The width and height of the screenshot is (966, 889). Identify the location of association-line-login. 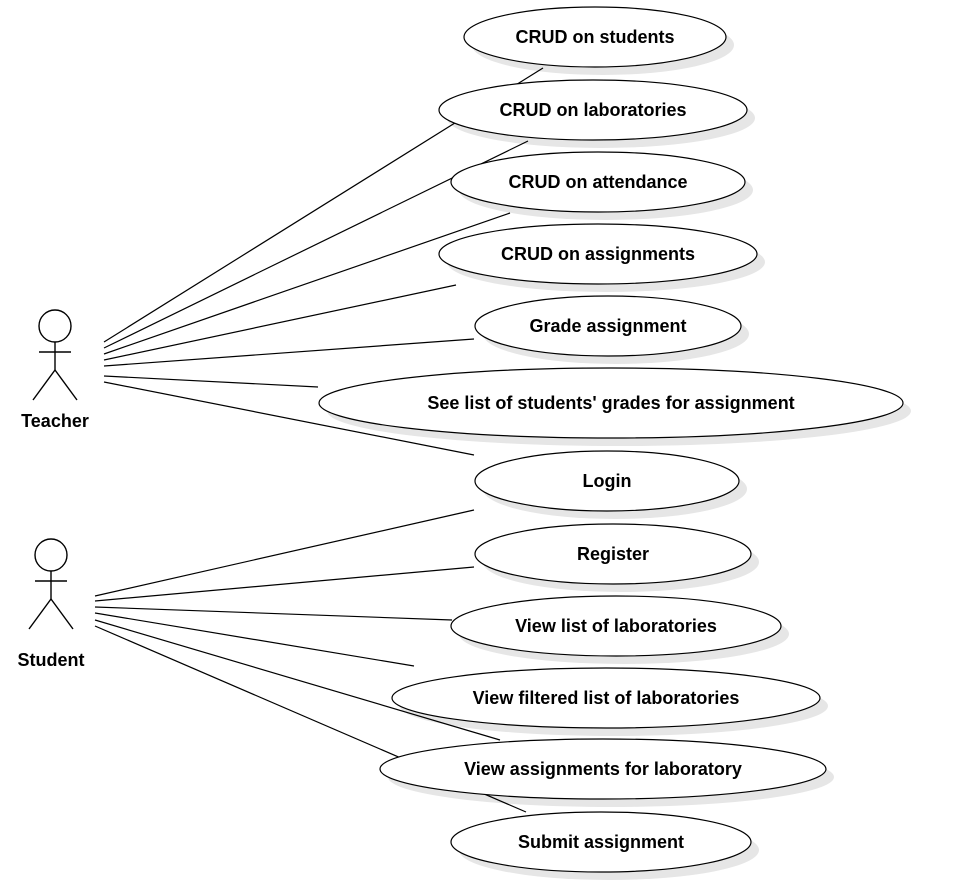
(289, 418).